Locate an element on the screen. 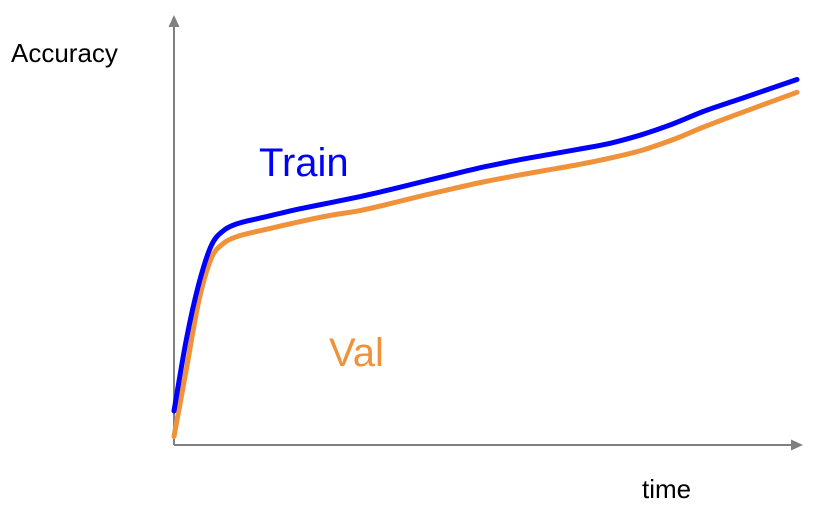 Image resolution: width=822 pixels, height=513 pixels. x-axis-label: time is located at coordinates (666, 489).